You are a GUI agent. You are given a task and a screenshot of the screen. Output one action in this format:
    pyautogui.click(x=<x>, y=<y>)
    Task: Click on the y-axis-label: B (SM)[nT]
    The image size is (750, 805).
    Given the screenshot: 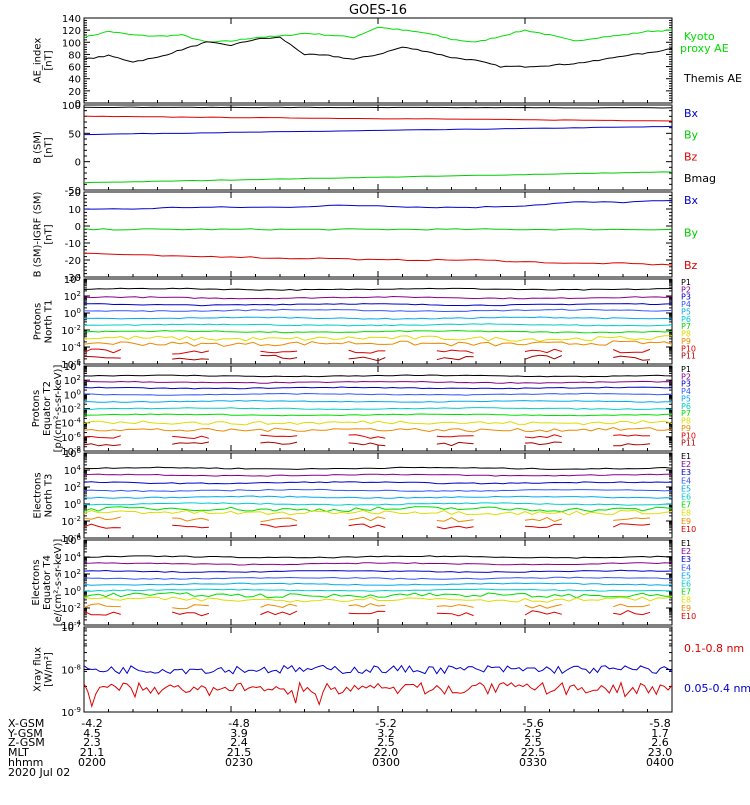 What is the action you would take?
    pyautogui.click(x=44, y=147)
    